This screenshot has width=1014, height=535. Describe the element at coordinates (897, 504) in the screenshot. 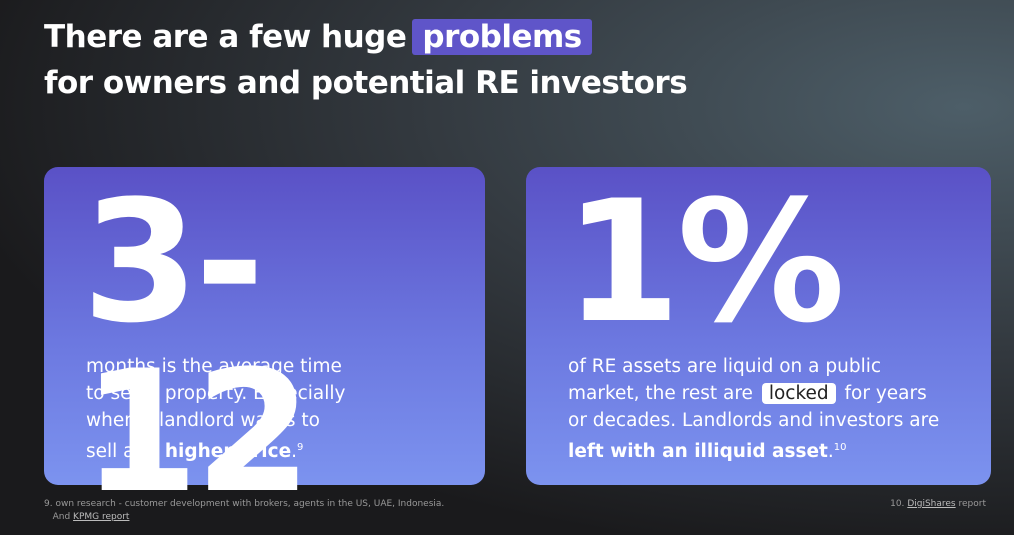

I see `footnote-text: 10.` at that location.